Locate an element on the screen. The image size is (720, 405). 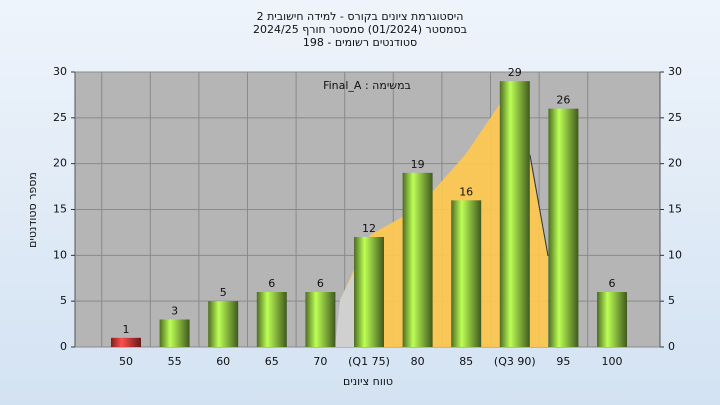
y2-tick-label: 20 is located at coordinates (675, 163).